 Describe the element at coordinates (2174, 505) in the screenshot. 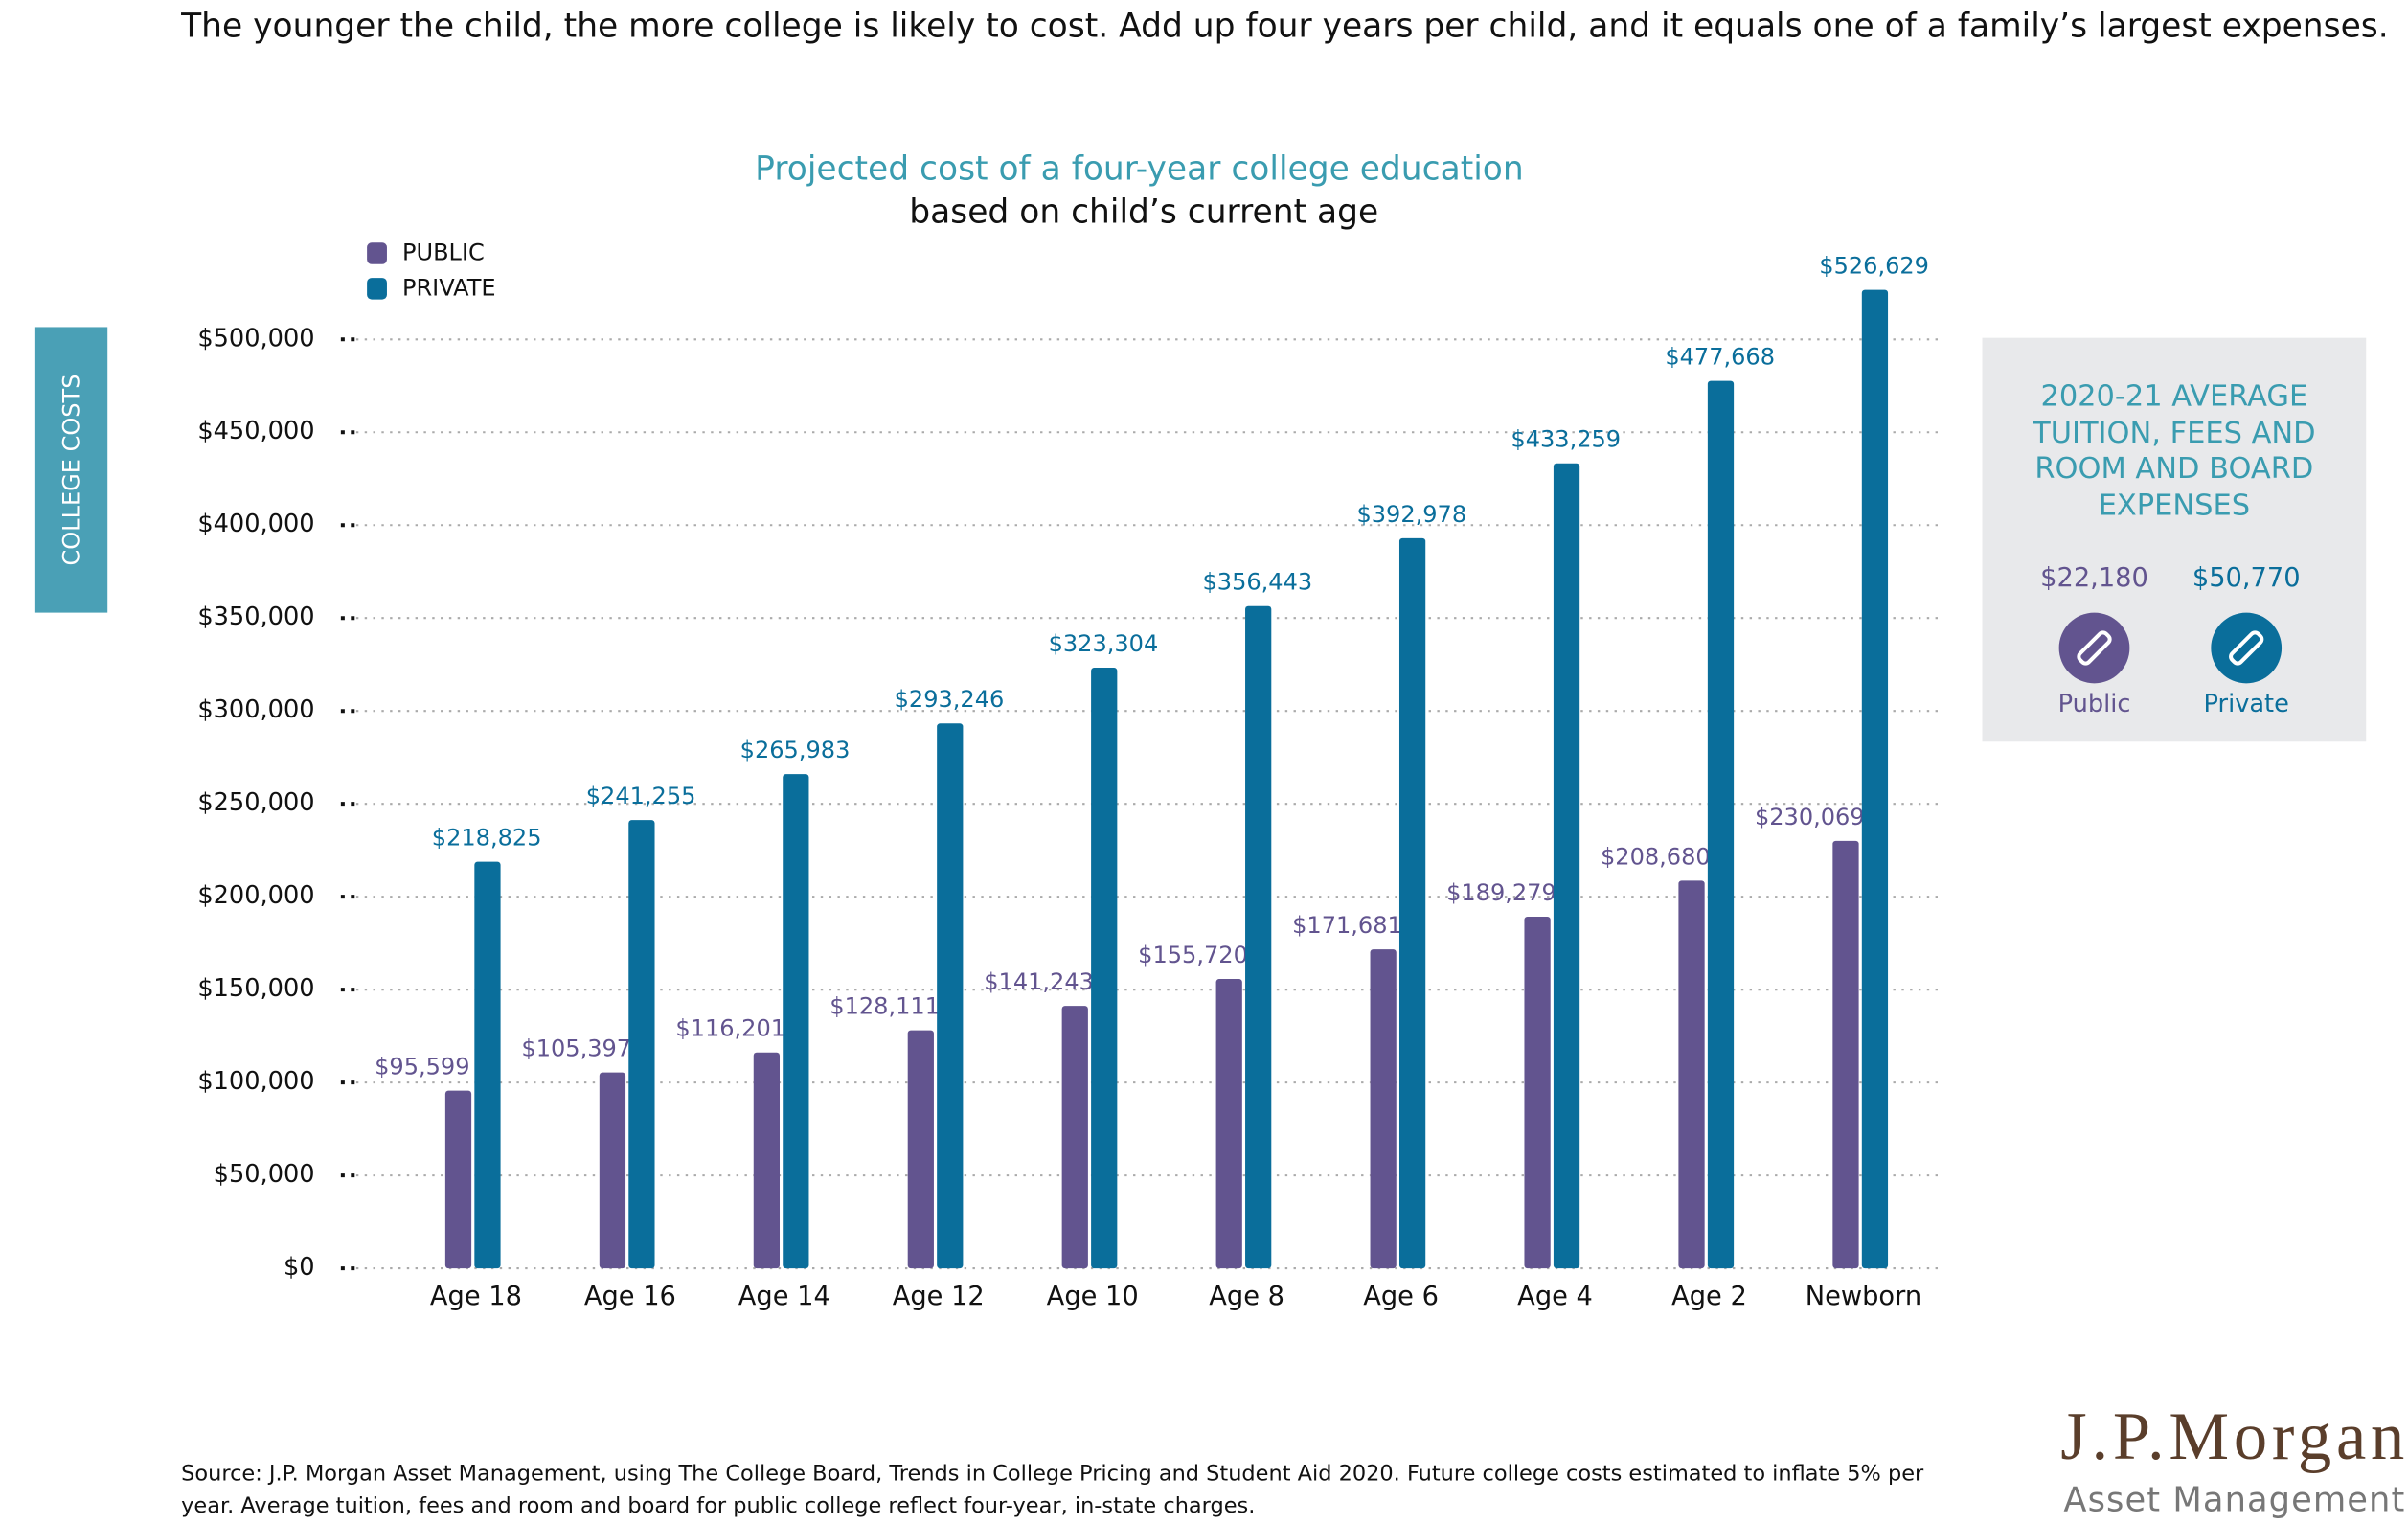

I see `sidebar-title: EXPENSES` at that location.